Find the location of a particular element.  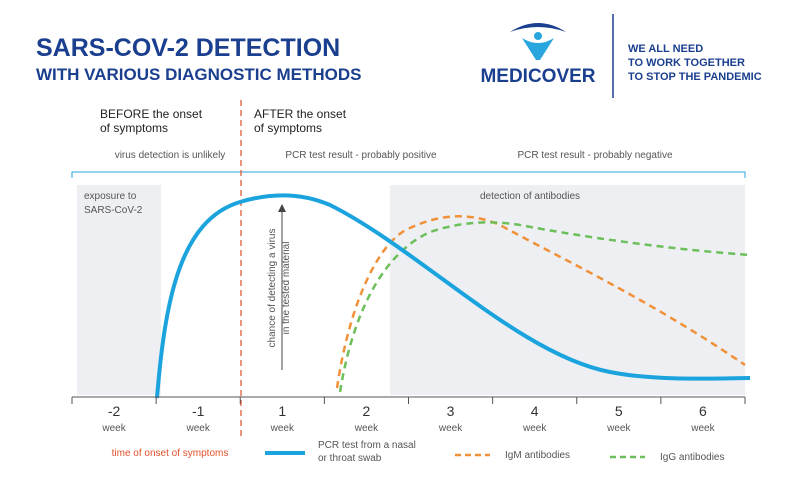

legend-label: PCR test from a nasal is located at coordinates (367, 445).